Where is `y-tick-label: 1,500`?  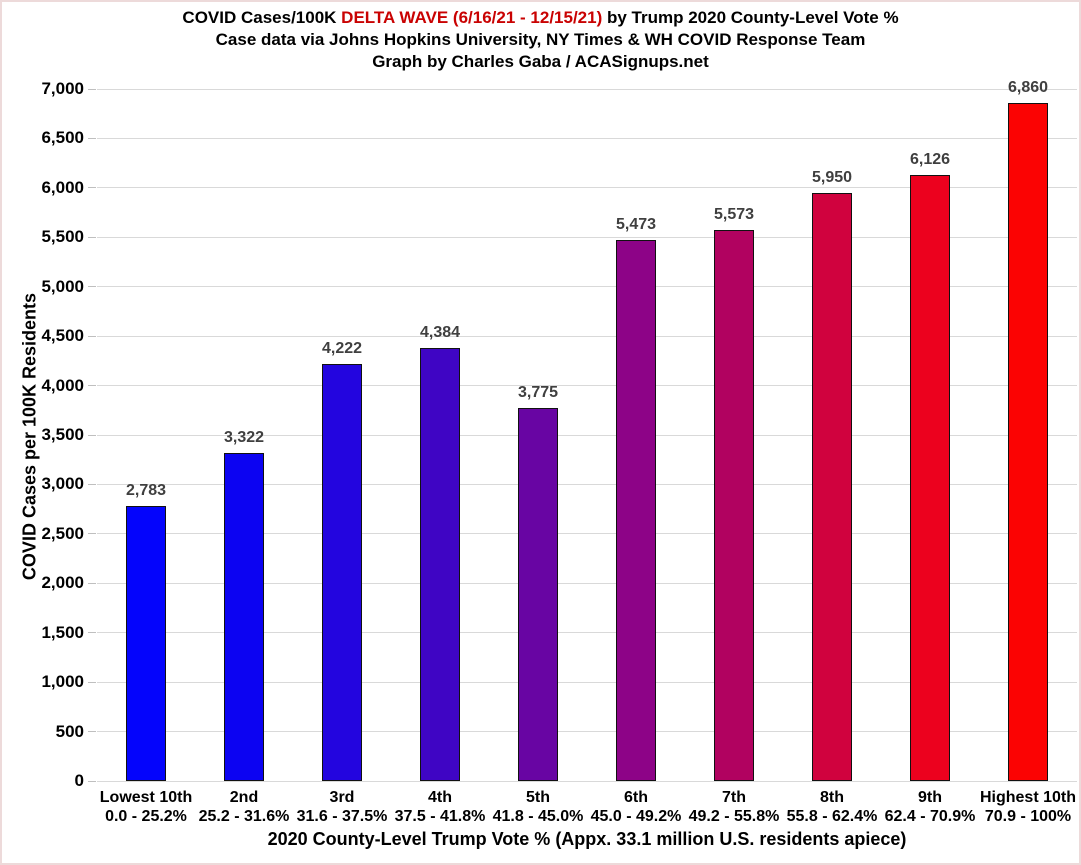 y-tick-label: 1,500 is located at coordinates (62, 632).